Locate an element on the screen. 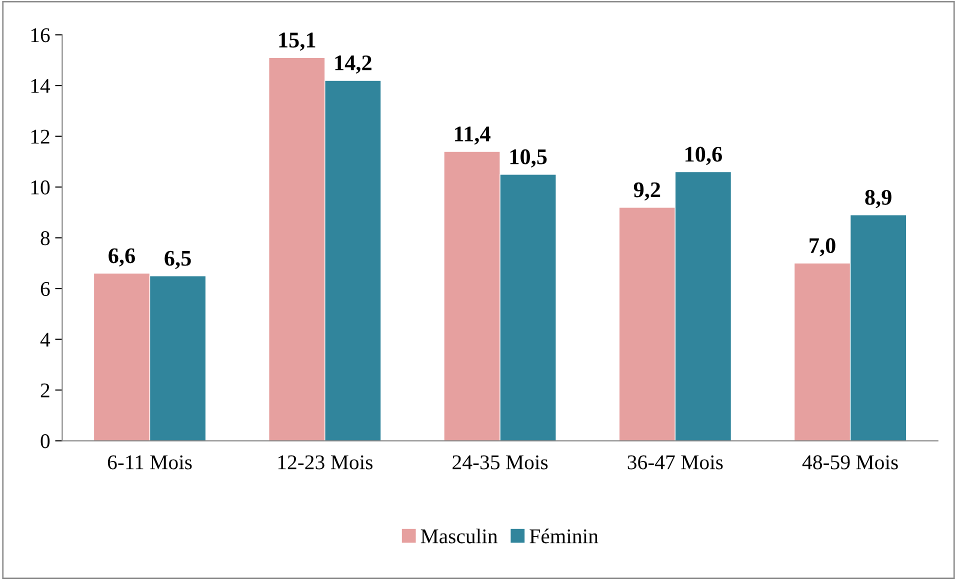 The image size is (957, 580). y-tick-label: 14 is located at coordinates (40, 86).